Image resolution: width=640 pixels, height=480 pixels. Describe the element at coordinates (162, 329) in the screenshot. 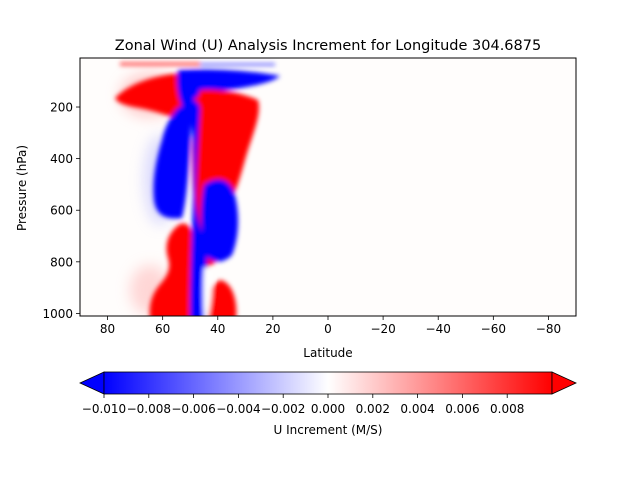

I see `x-tick-label: 60` at that location.